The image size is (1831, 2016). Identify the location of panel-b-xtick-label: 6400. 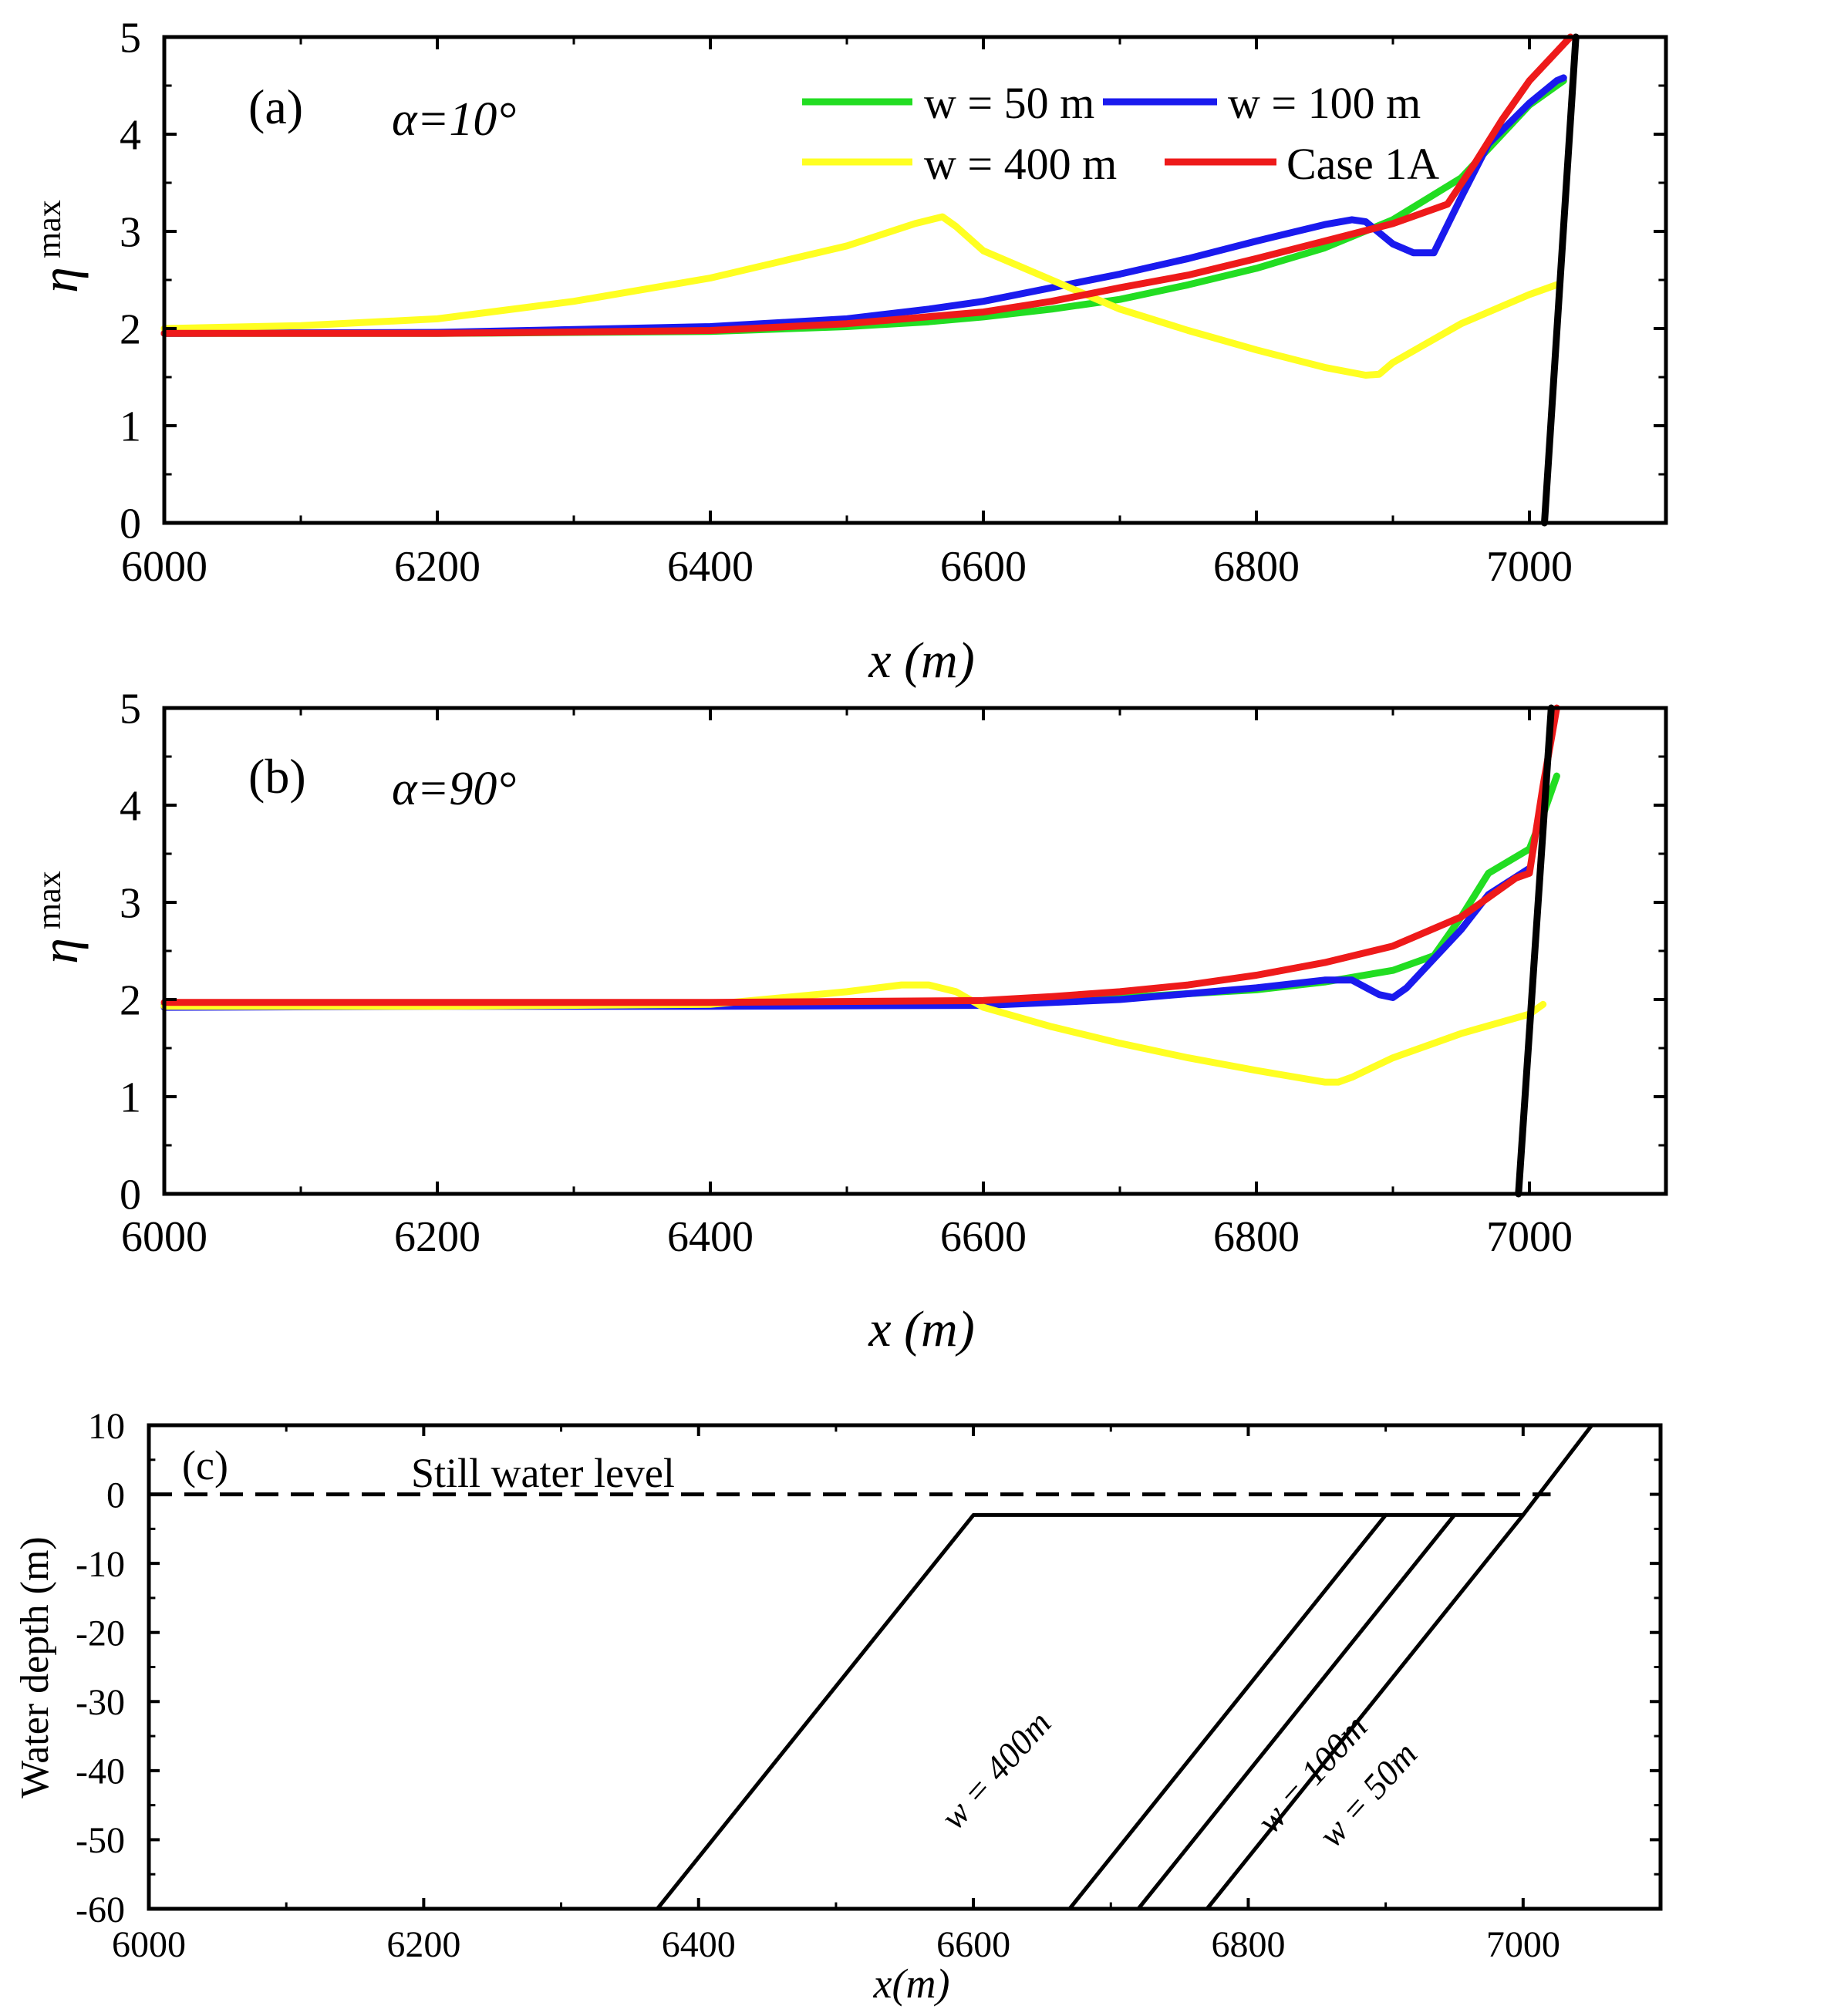
(710, 1237).